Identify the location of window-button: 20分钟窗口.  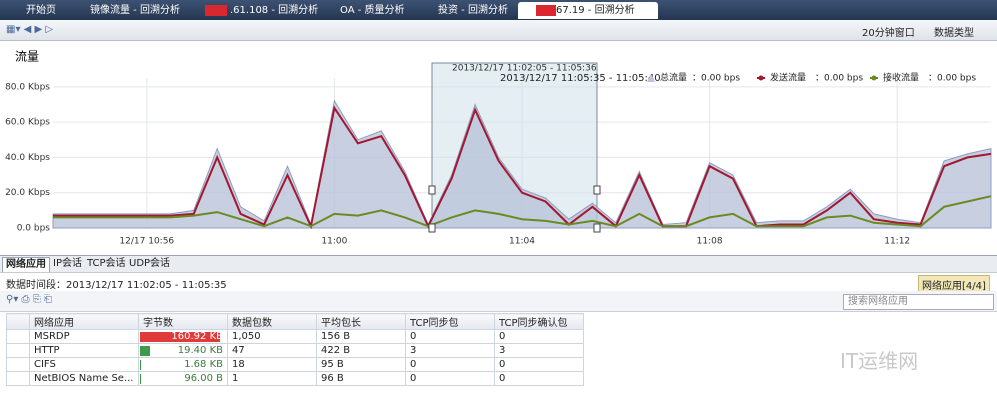
(888, 33).